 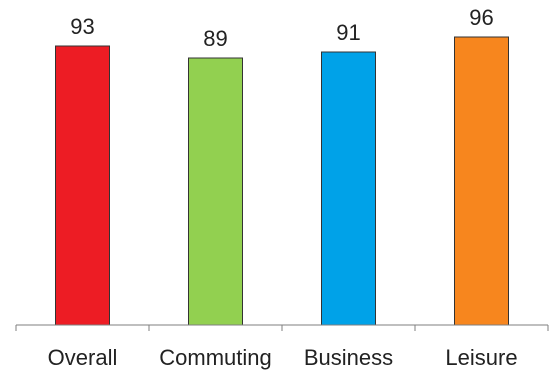 I want to click on data-label-business: 91, so click(x=348, y=32).